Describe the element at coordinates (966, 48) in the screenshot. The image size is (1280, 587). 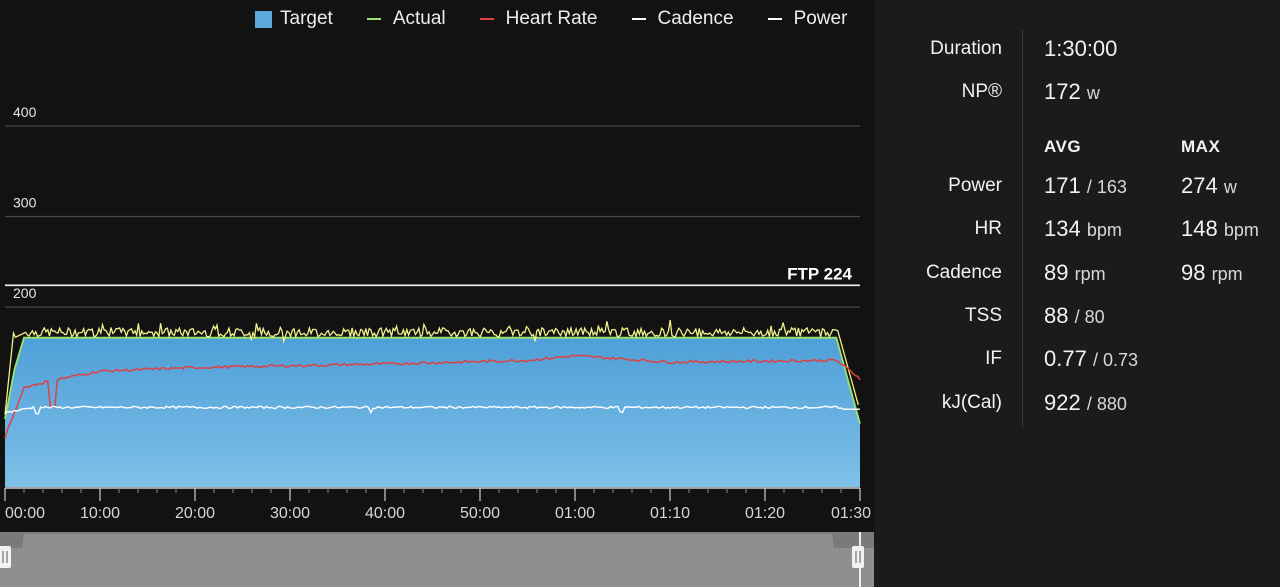
I see `duration-label: Duration` at that location.